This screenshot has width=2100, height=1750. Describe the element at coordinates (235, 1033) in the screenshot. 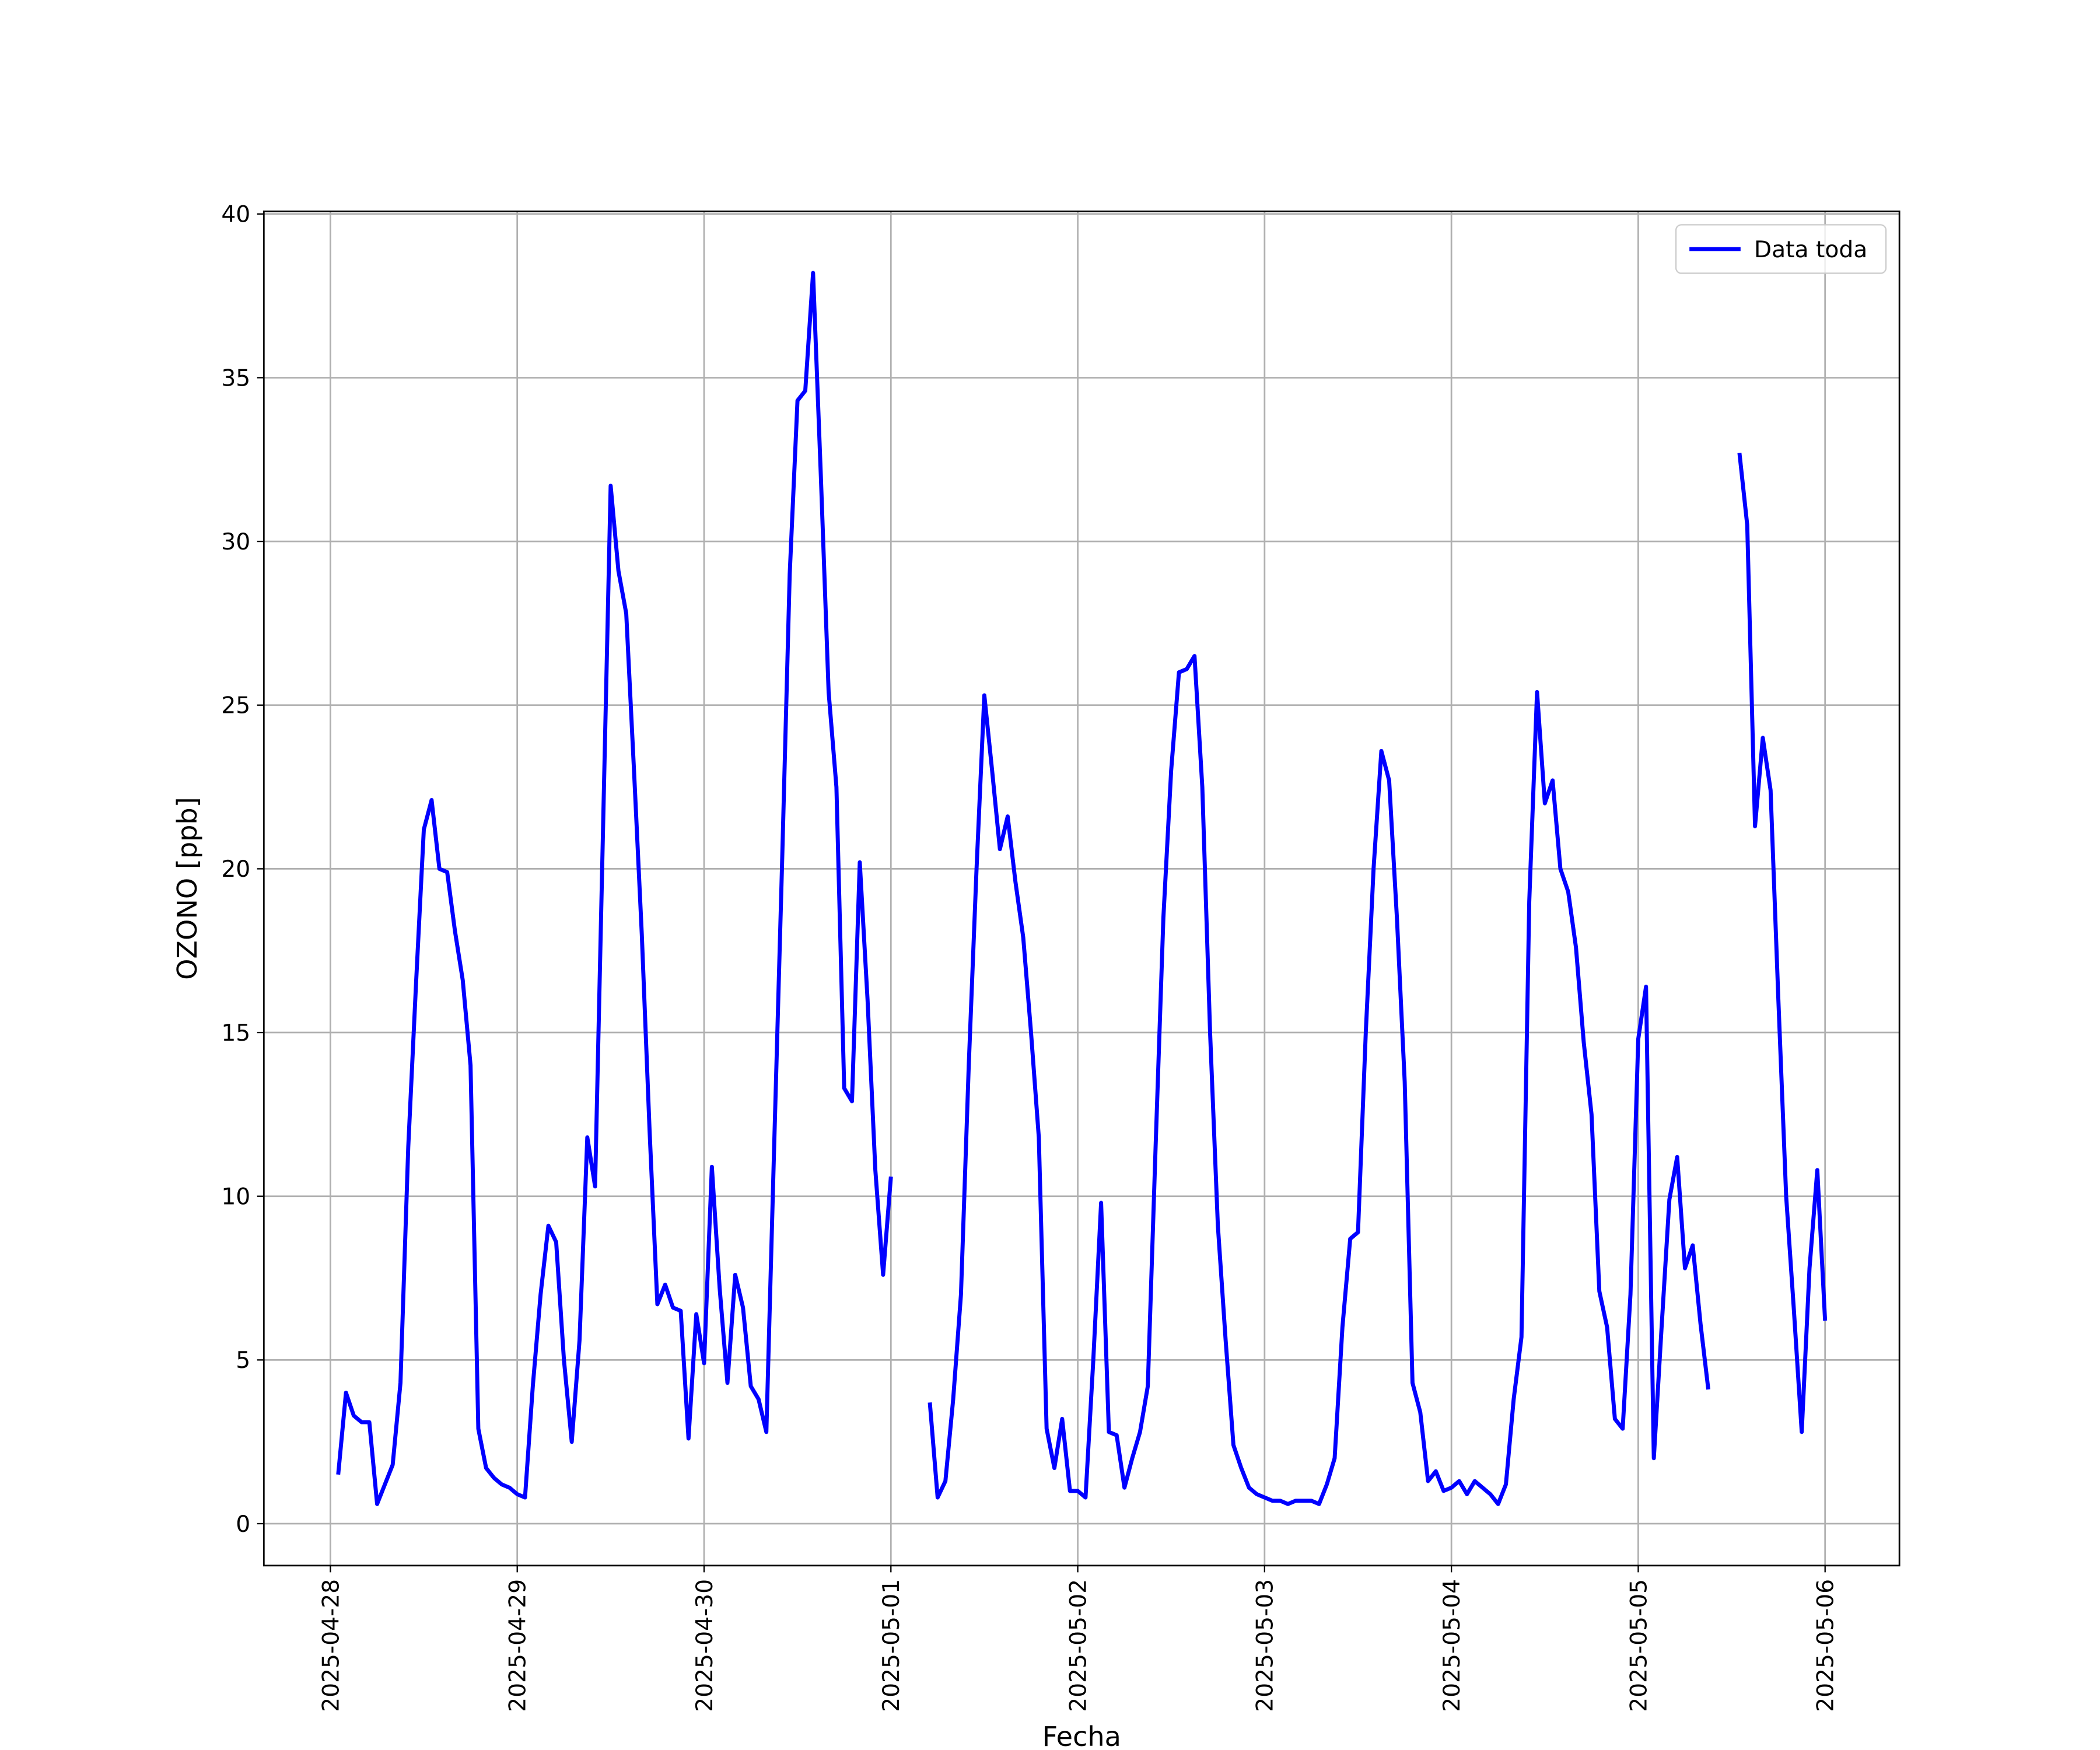

I see `y-tick-label: 15` at that location.